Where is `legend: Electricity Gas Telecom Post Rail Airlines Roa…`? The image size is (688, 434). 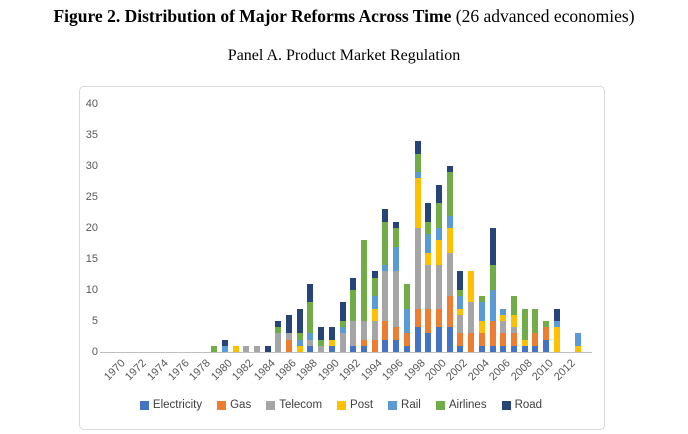 legend: Electricity Gas Telecom Post Rail Airlines Roa… is located at coordinates (341, 405).